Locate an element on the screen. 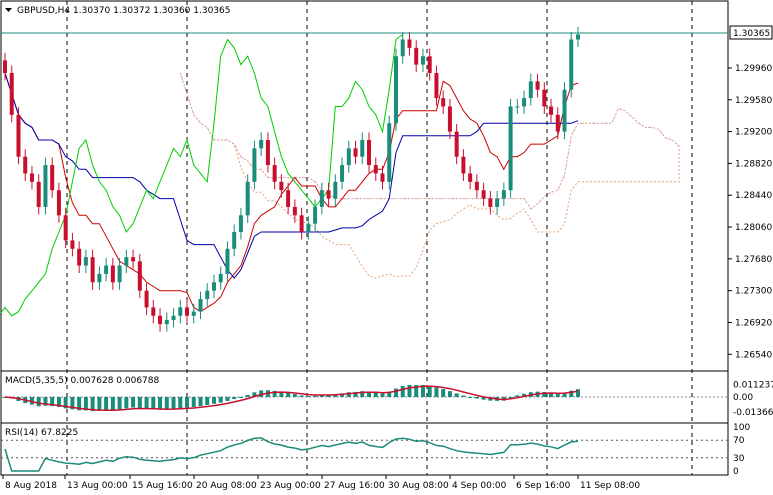  macd-axis-label: -0.013666 is located at coordinates (753, 413).